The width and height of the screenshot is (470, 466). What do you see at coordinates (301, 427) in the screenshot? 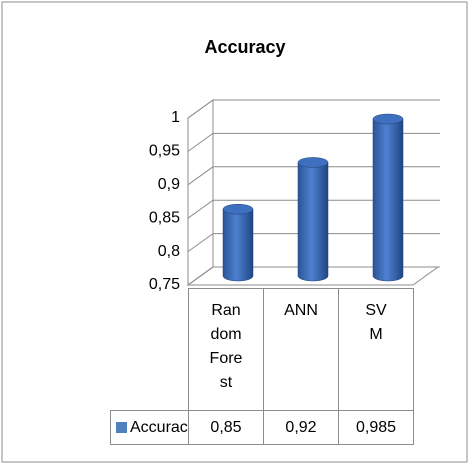
I see `table-value: 0,92` at bounding box center [301, 427].